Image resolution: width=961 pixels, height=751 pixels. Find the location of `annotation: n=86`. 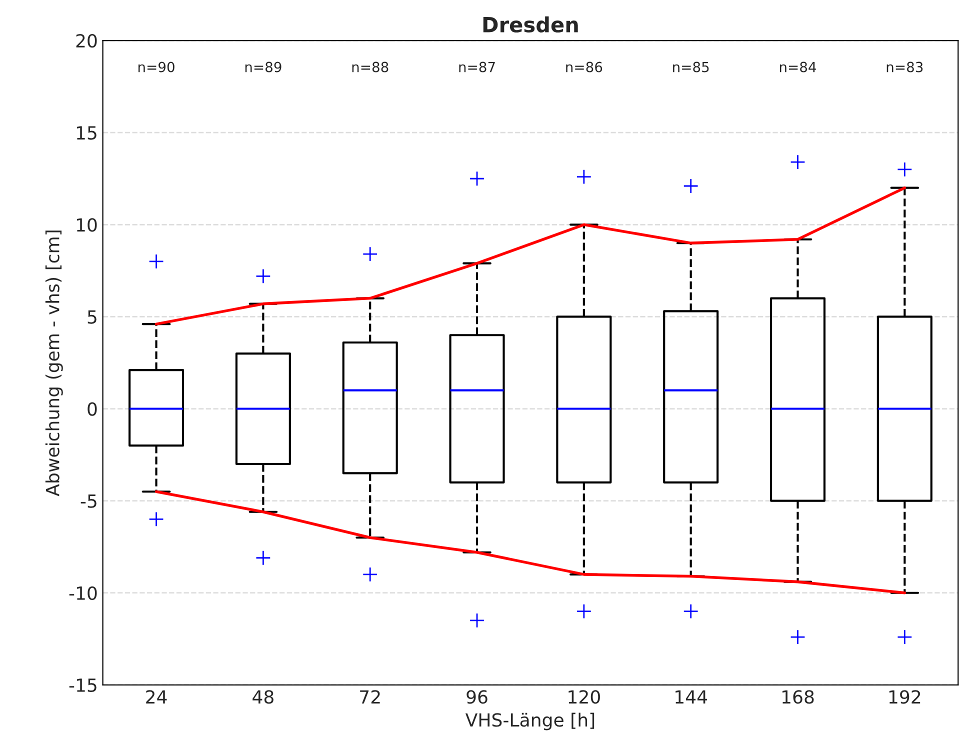

annotation: n=86 is located at coordinates (584, 67).